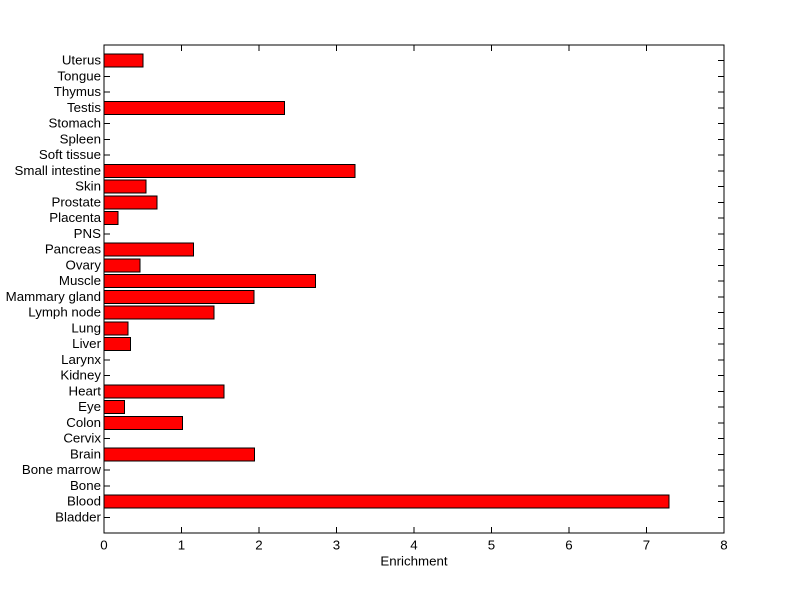 Image resolution: width=800 pixels, height=604 pixels. What do you see at coordinates (58, 170) in the screenshot?
I see `svg-text: Small intestine` at bounding box center [58, 170].